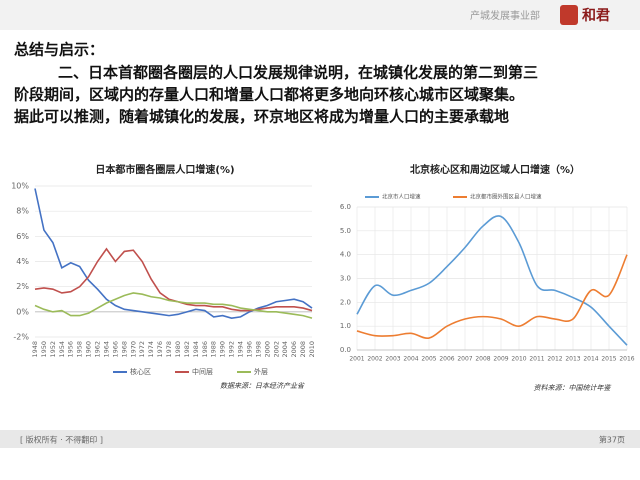 The width and height of the screenshot is (640, 480). Describe the element at coordinates (345, 207) in the screenshot. I see `y-tick-label: 6.0` at that location.